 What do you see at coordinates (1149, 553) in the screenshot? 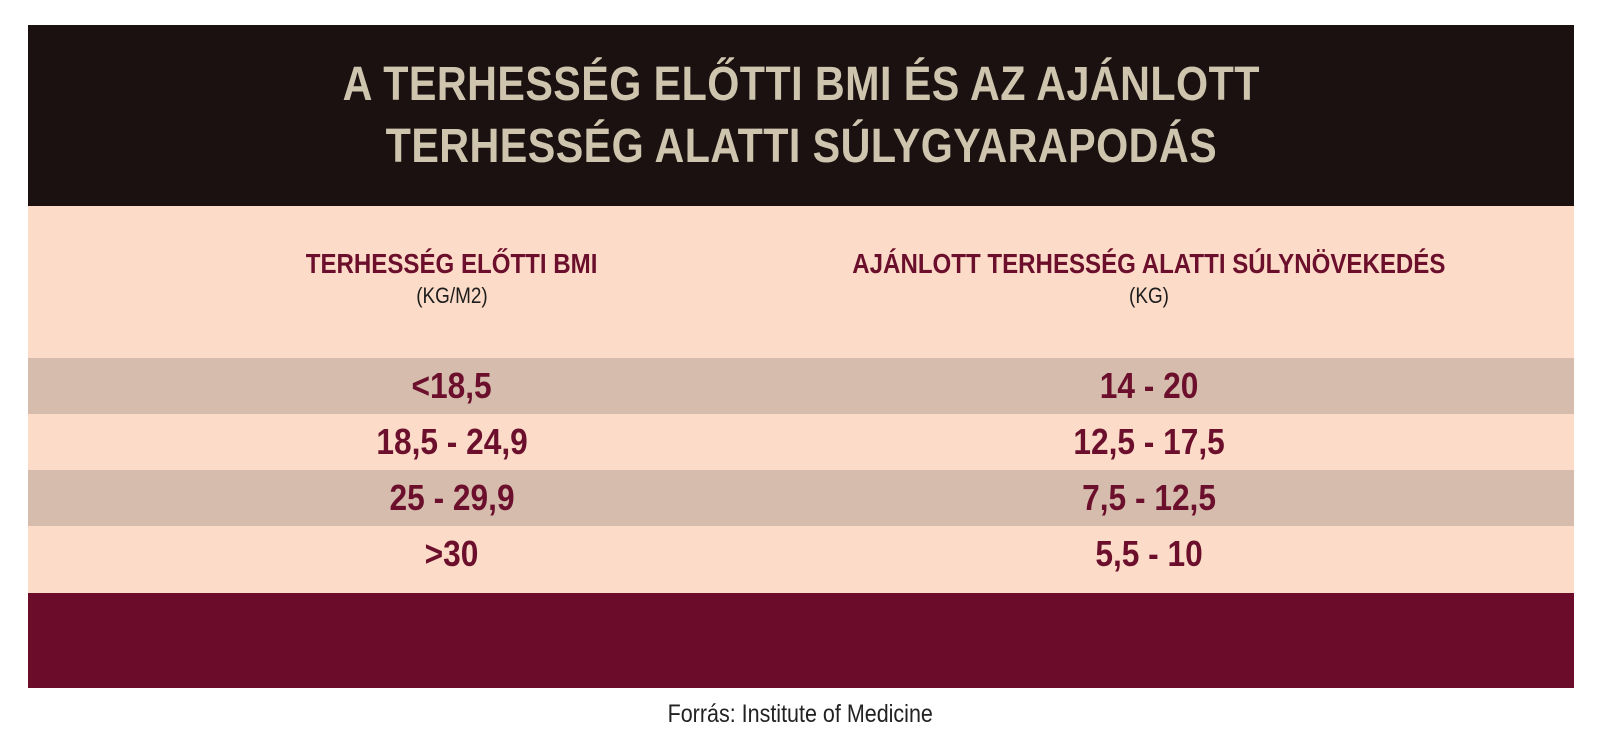
I see `weight-gain-cell: 5,5 - 10` at bounding box center [1149, 553].